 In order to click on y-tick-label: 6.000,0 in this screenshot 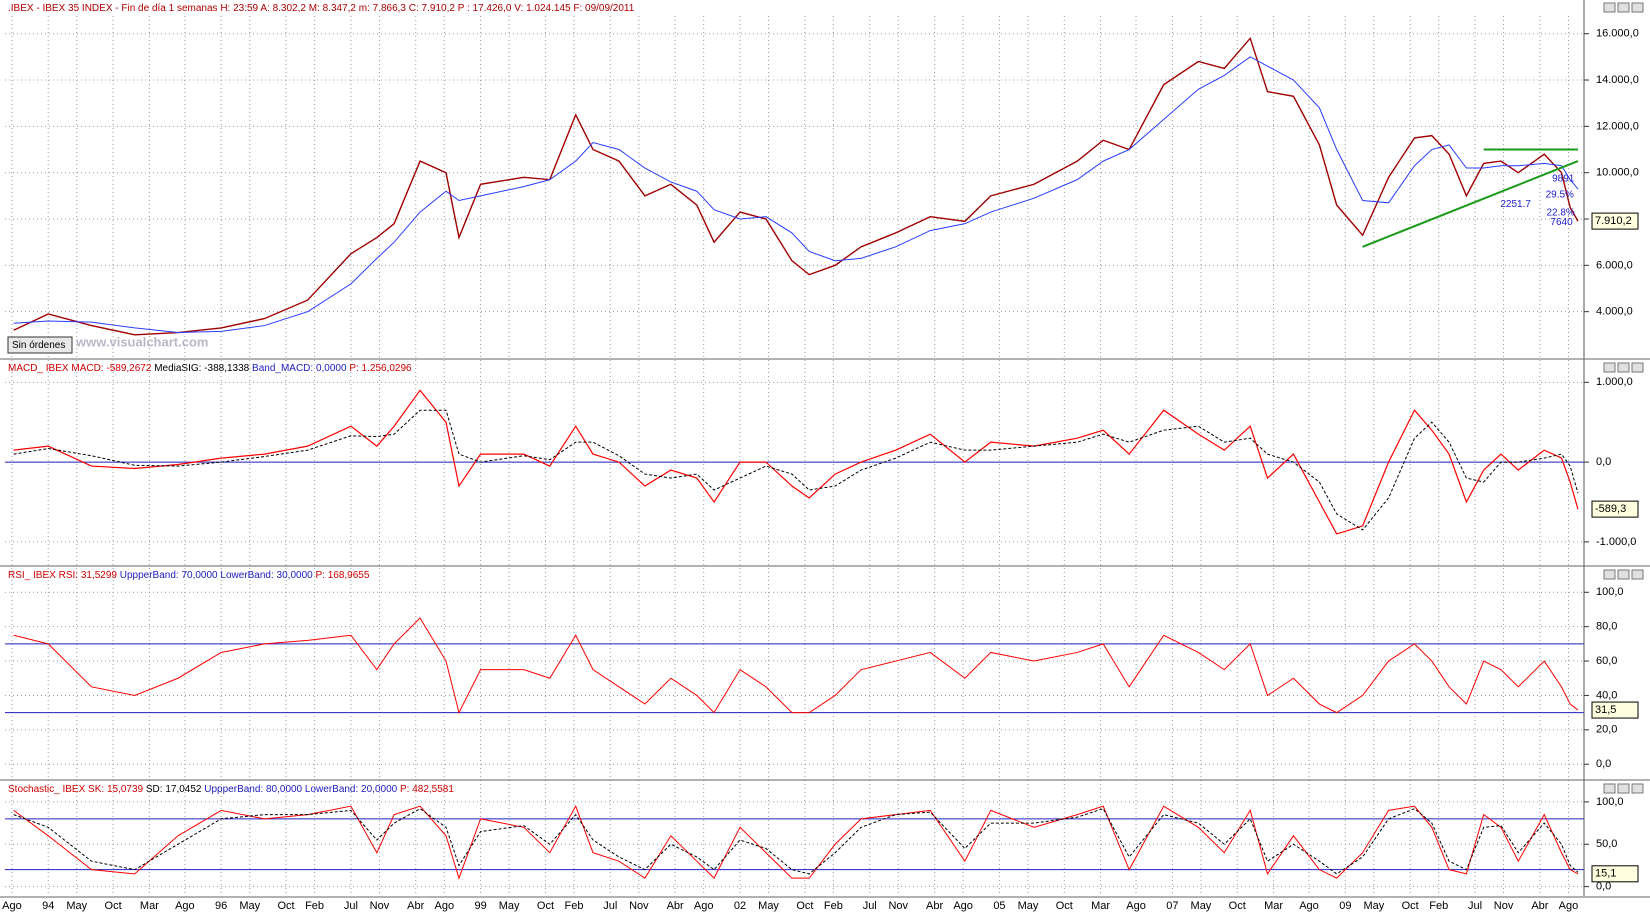, I will do `click(1614, 265)`.